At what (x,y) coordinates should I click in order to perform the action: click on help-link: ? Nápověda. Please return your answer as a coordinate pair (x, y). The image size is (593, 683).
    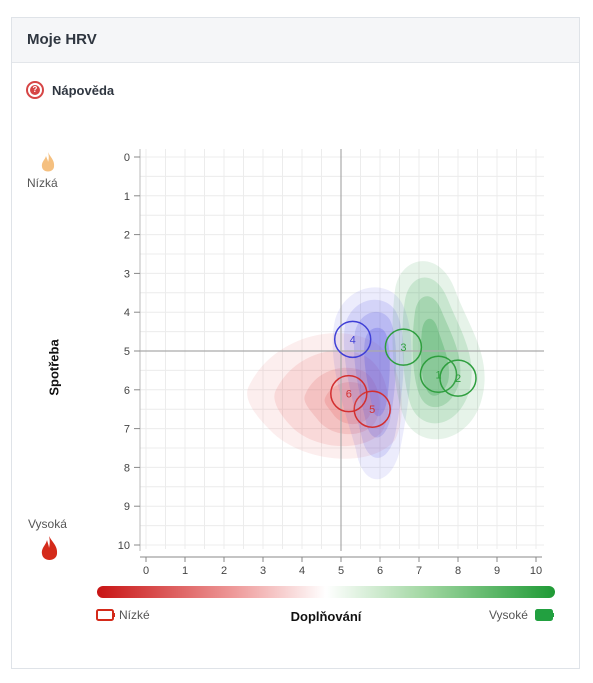
    Looking at the image, I should click on (70, 90).